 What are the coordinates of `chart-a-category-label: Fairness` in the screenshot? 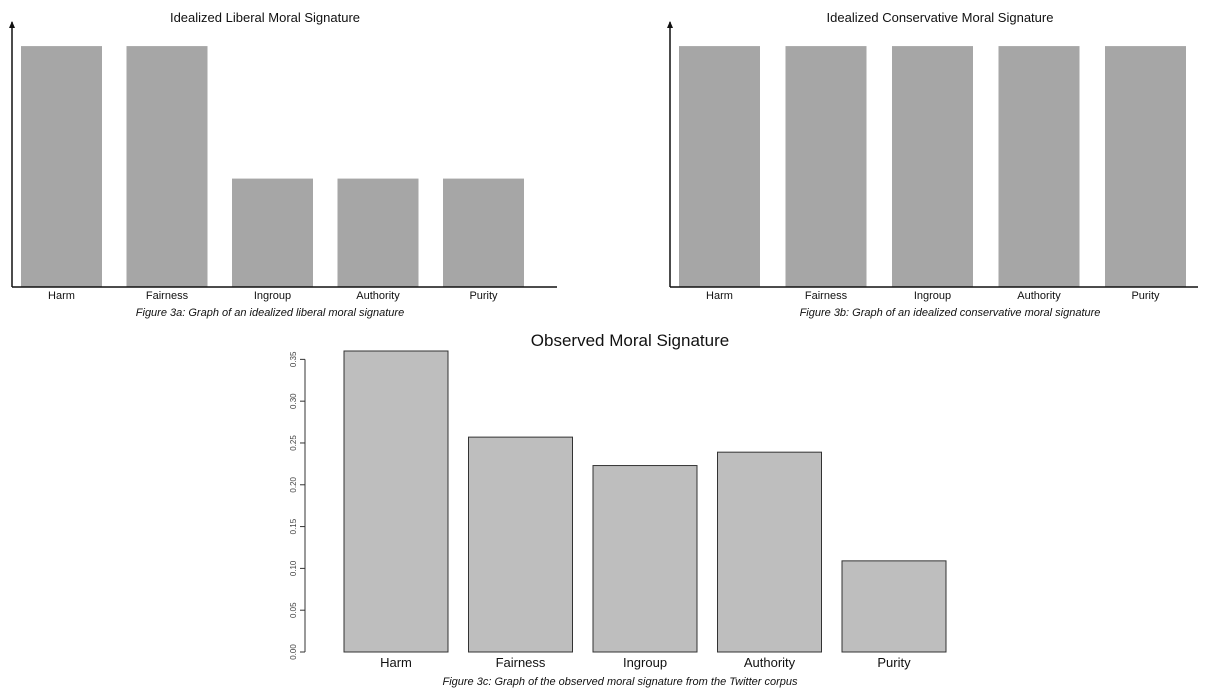 It's located at (167, 296).